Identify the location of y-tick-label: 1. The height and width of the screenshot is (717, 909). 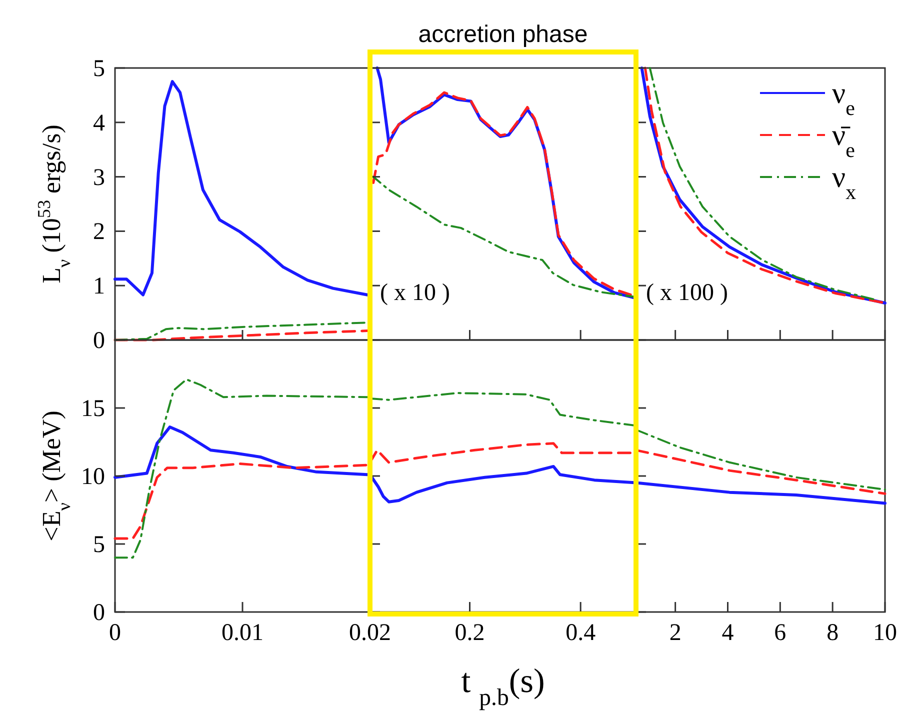
(99, 287).